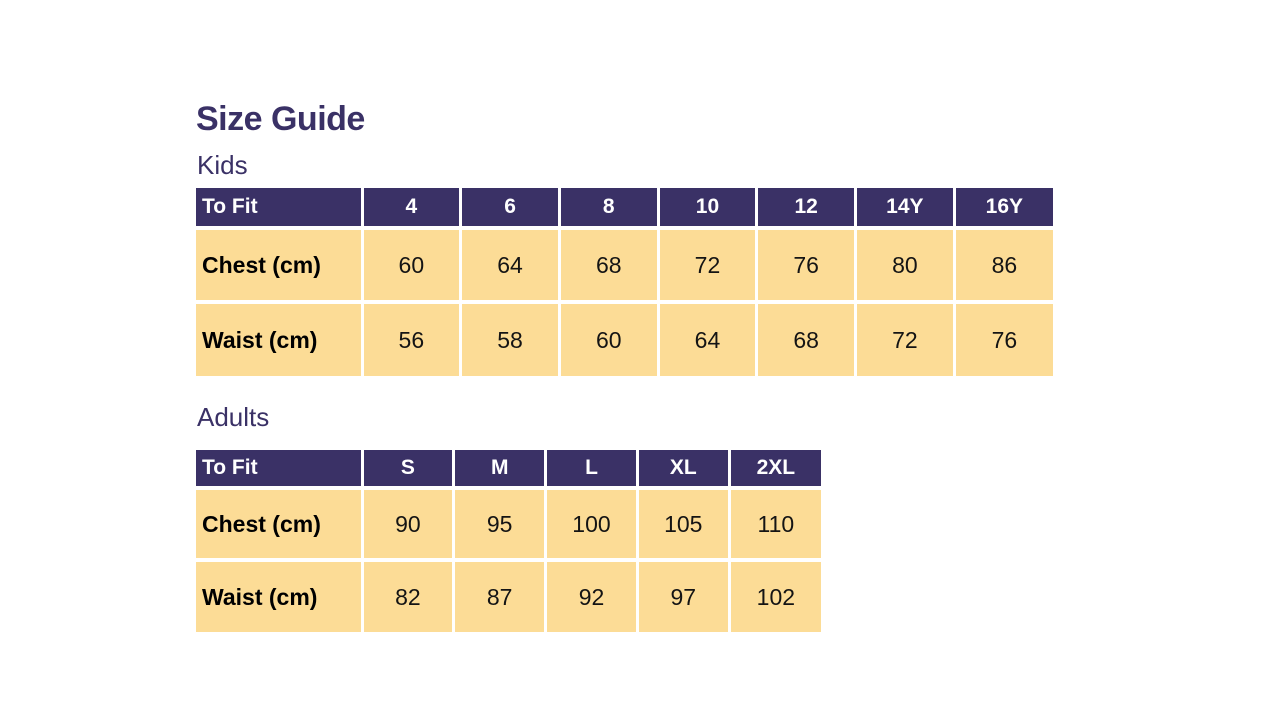  I want to click on value-cell: 90, so click(407, 523).